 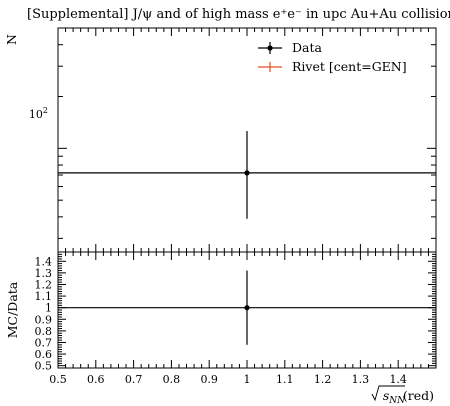 I want to click on x-tick-label: 0.9, so click(x=209, y=379).